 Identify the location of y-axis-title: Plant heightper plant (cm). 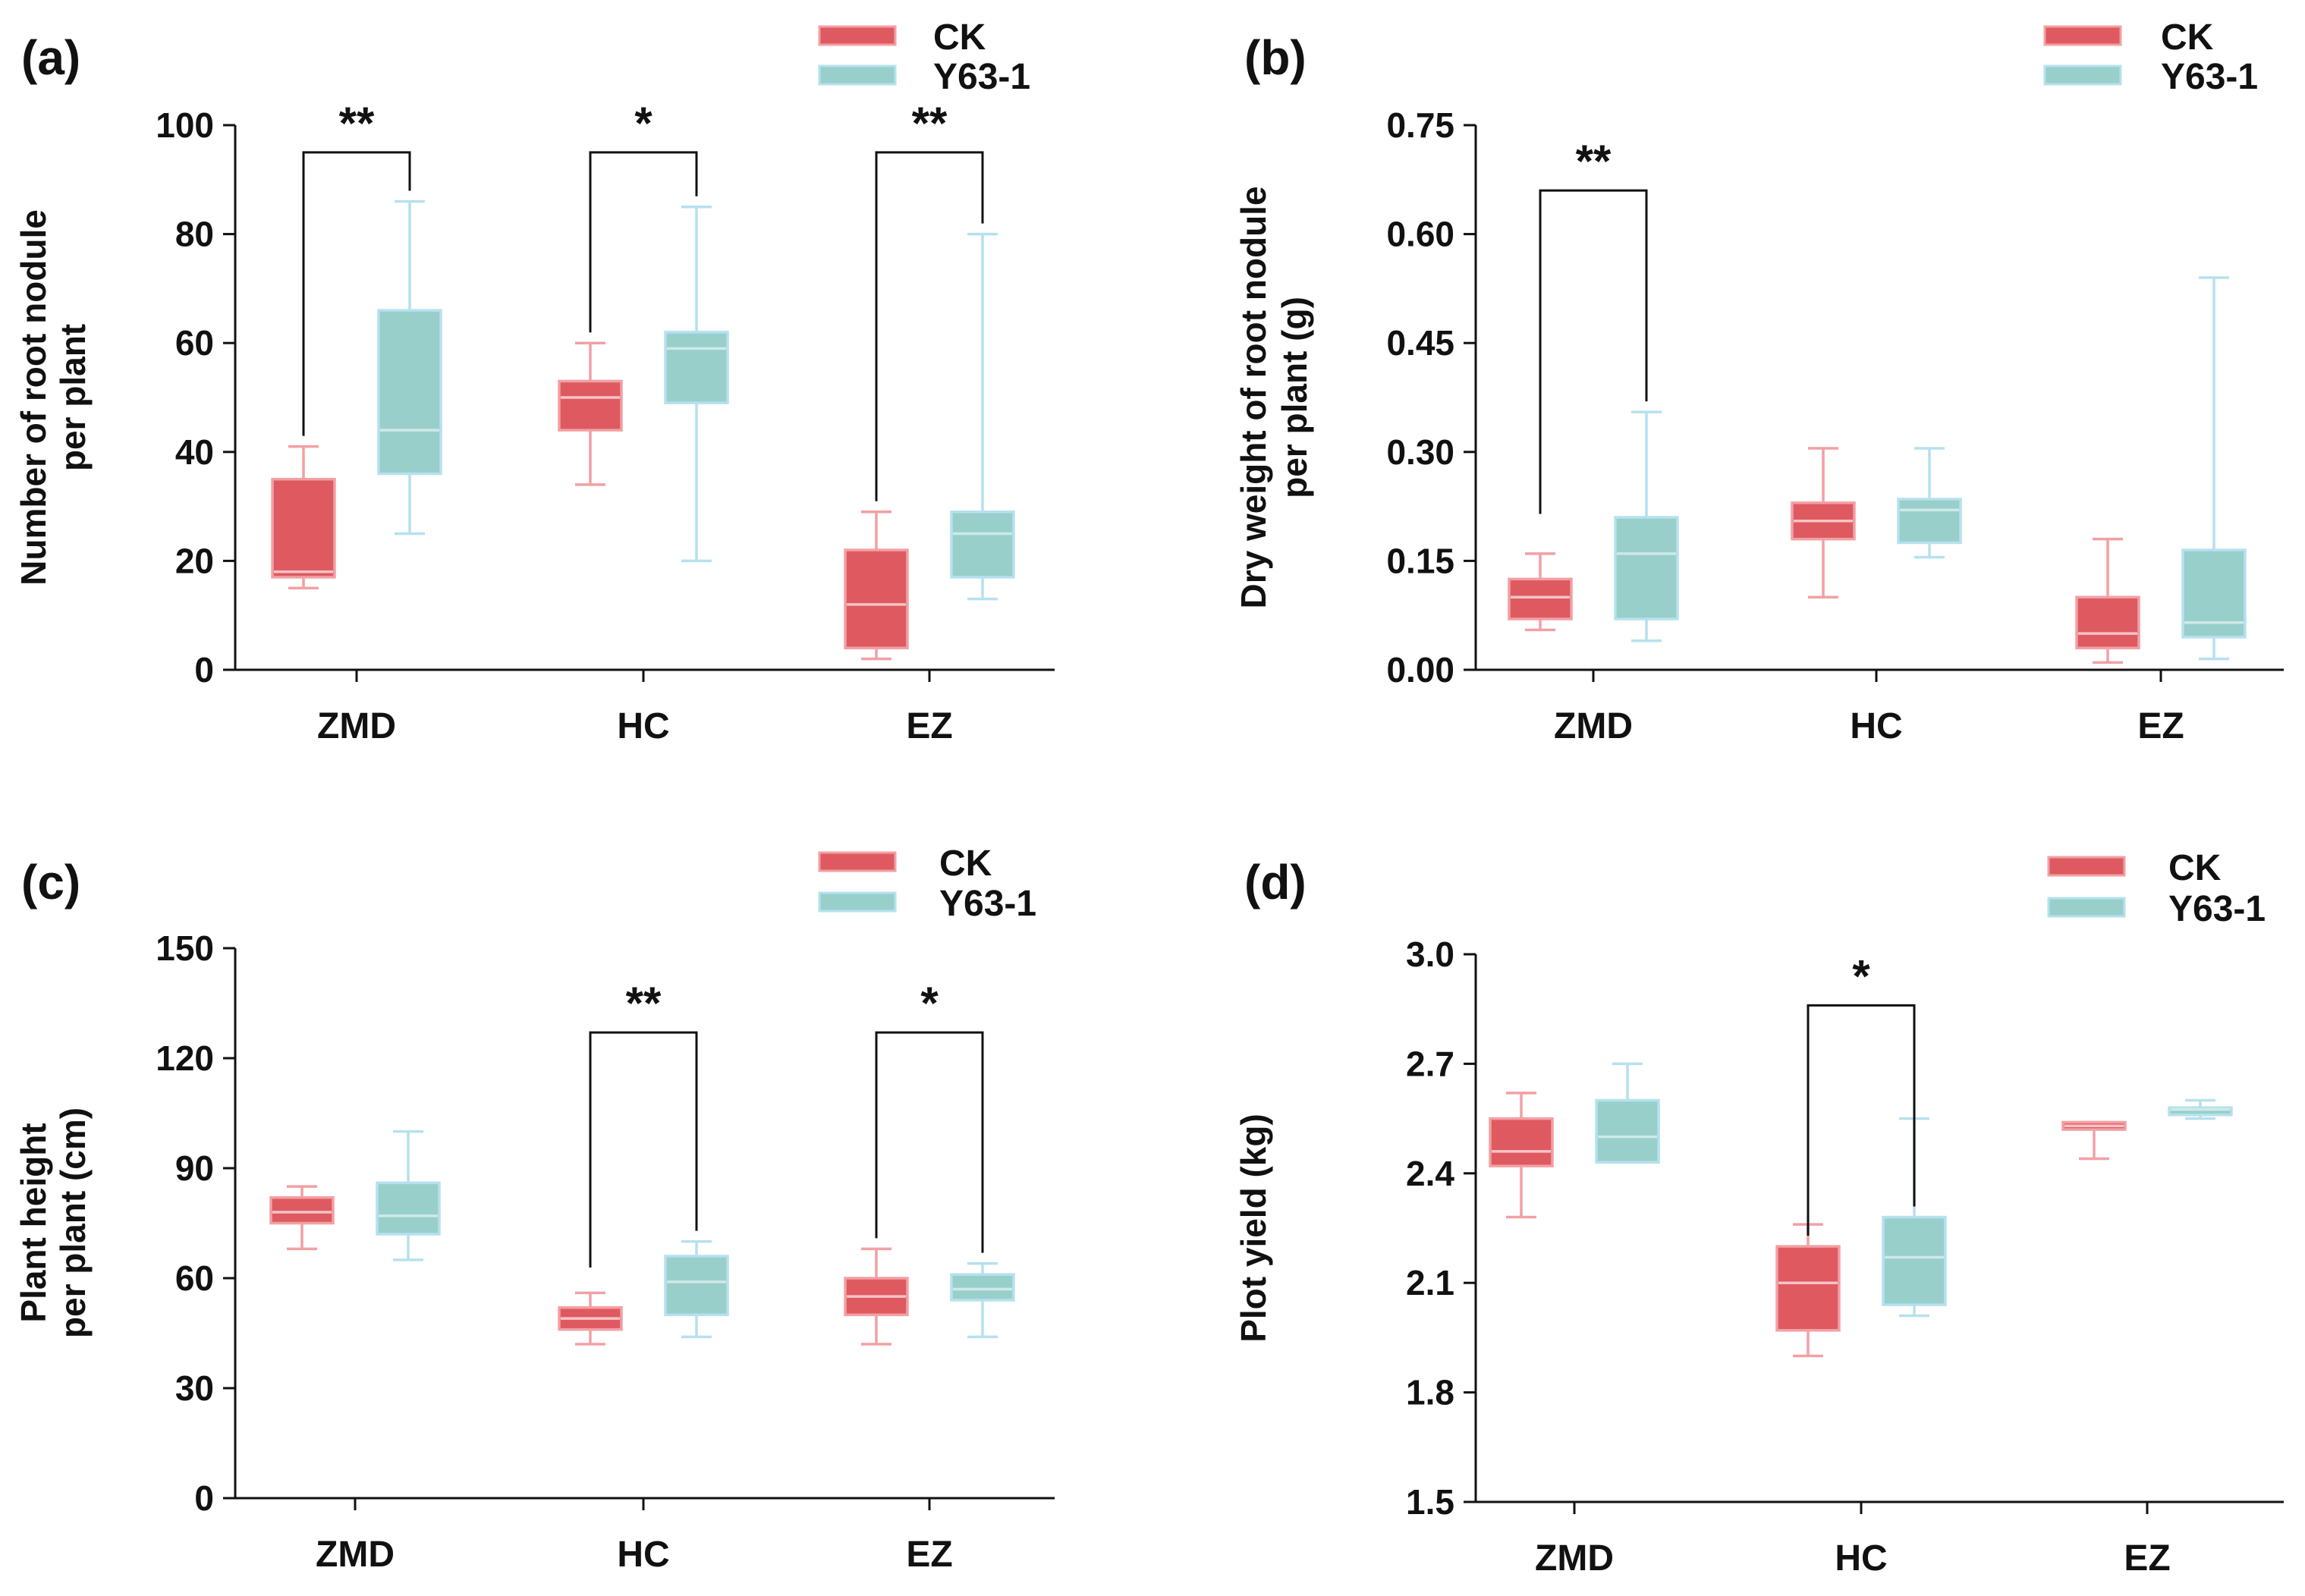
(53, 1222).